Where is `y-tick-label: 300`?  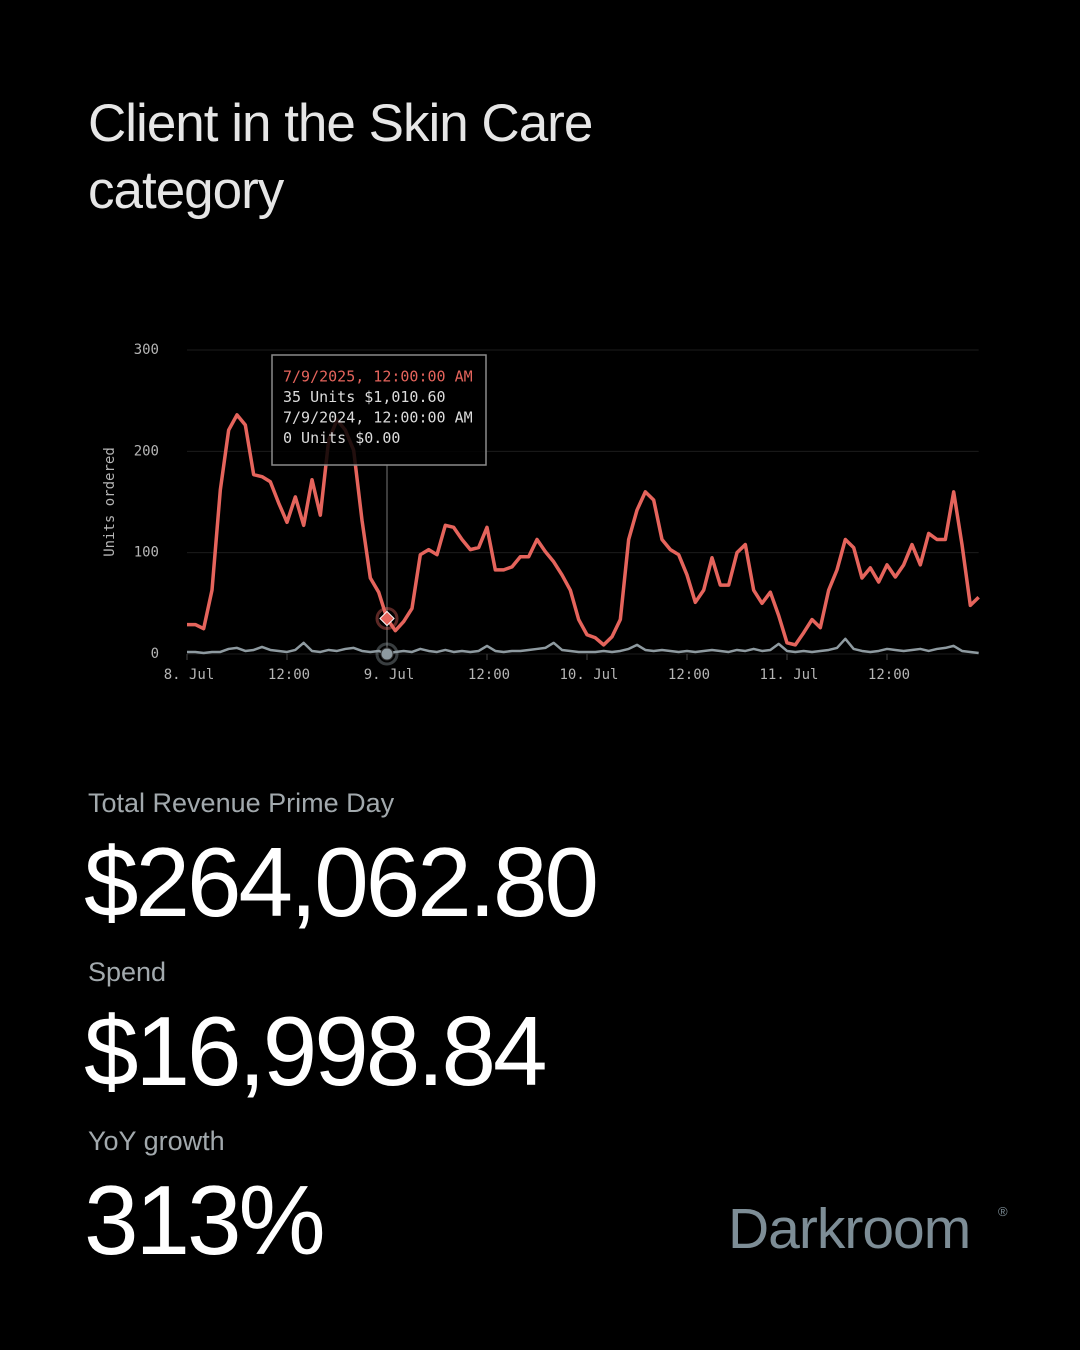
y-tick-label: 300 is located at coordinates (146, 350).